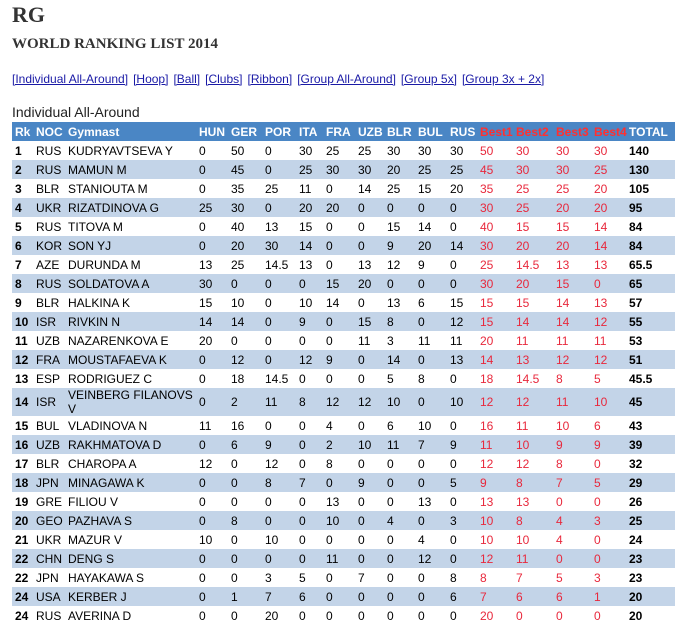 Image resolution: width=698 pixels, height=625 pixels. I want to click on table-cell: 14, so click(333, 302).